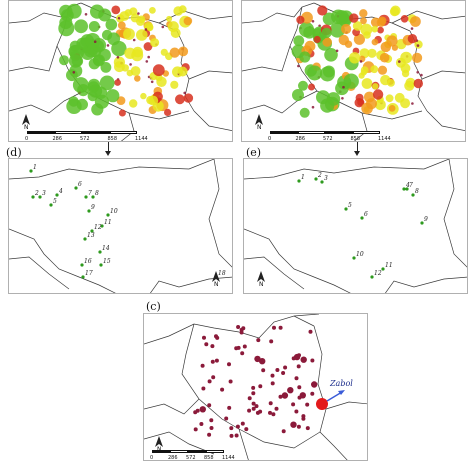 Image resolution: width=474 pixels, height=474 pixels. I want to click on station-number-label: 6, so click(80, 184).